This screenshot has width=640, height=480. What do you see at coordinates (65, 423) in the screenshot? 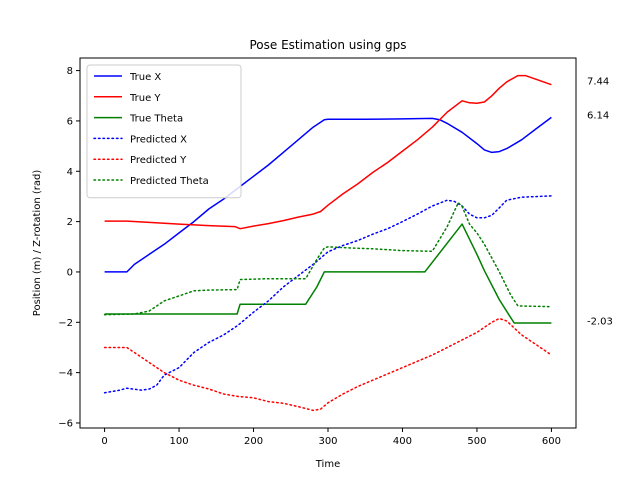
I see `y-tick-label: −6` at bounding box center [65, 423].